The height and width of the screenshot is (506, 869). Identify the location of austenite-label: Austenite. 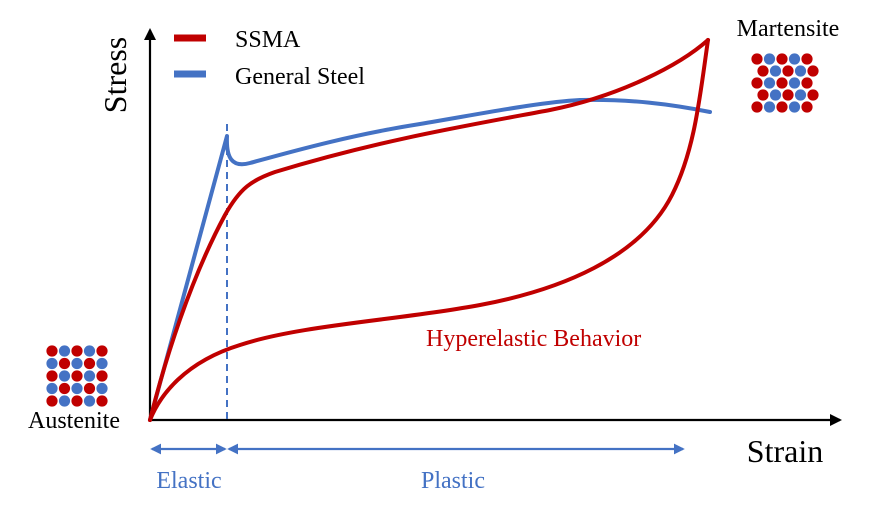
(74, 421).